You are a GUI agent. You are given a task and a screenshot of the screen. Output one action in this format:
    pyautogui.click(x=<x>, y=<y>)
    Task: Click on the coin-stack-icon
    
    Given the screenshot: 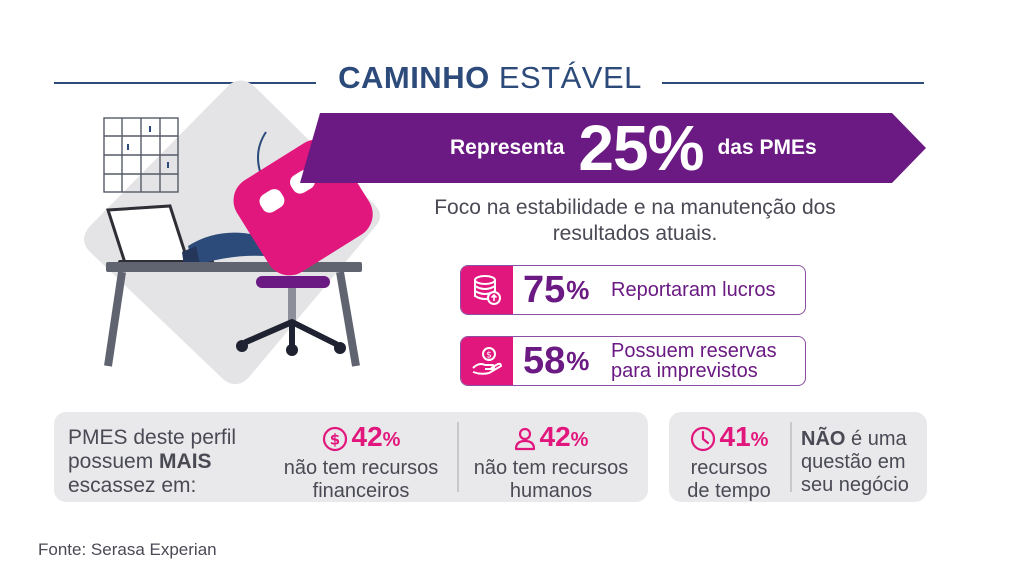 What is the action you would take?
    pyautogui.click(x=487, y=290)
    